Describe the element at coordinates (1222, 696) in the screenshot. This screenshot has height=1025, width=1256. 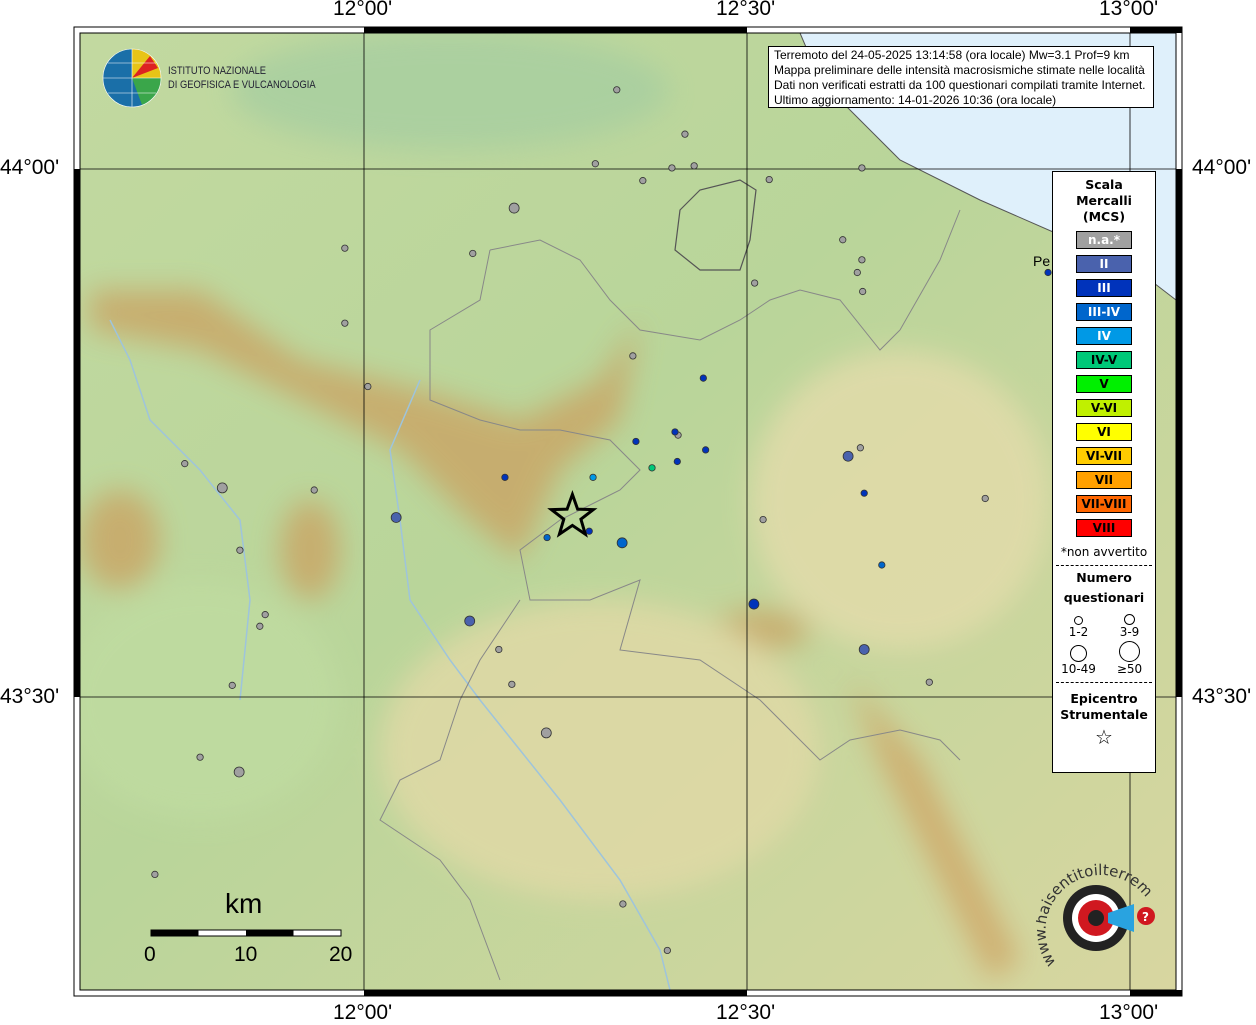
I see `lat-tick-right: 43°30'` at that location.